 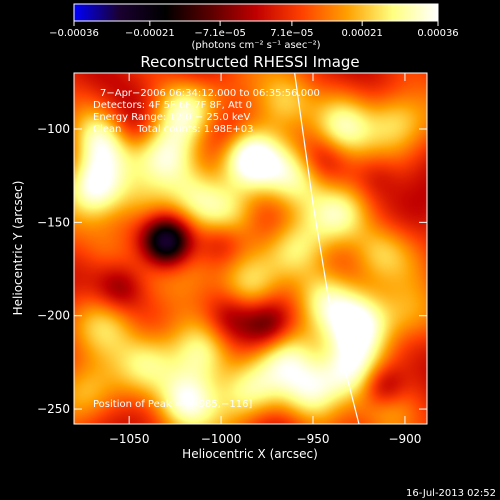 I want to click on colorbar-tick-label: 0.00021, so click(x=361, y=33).